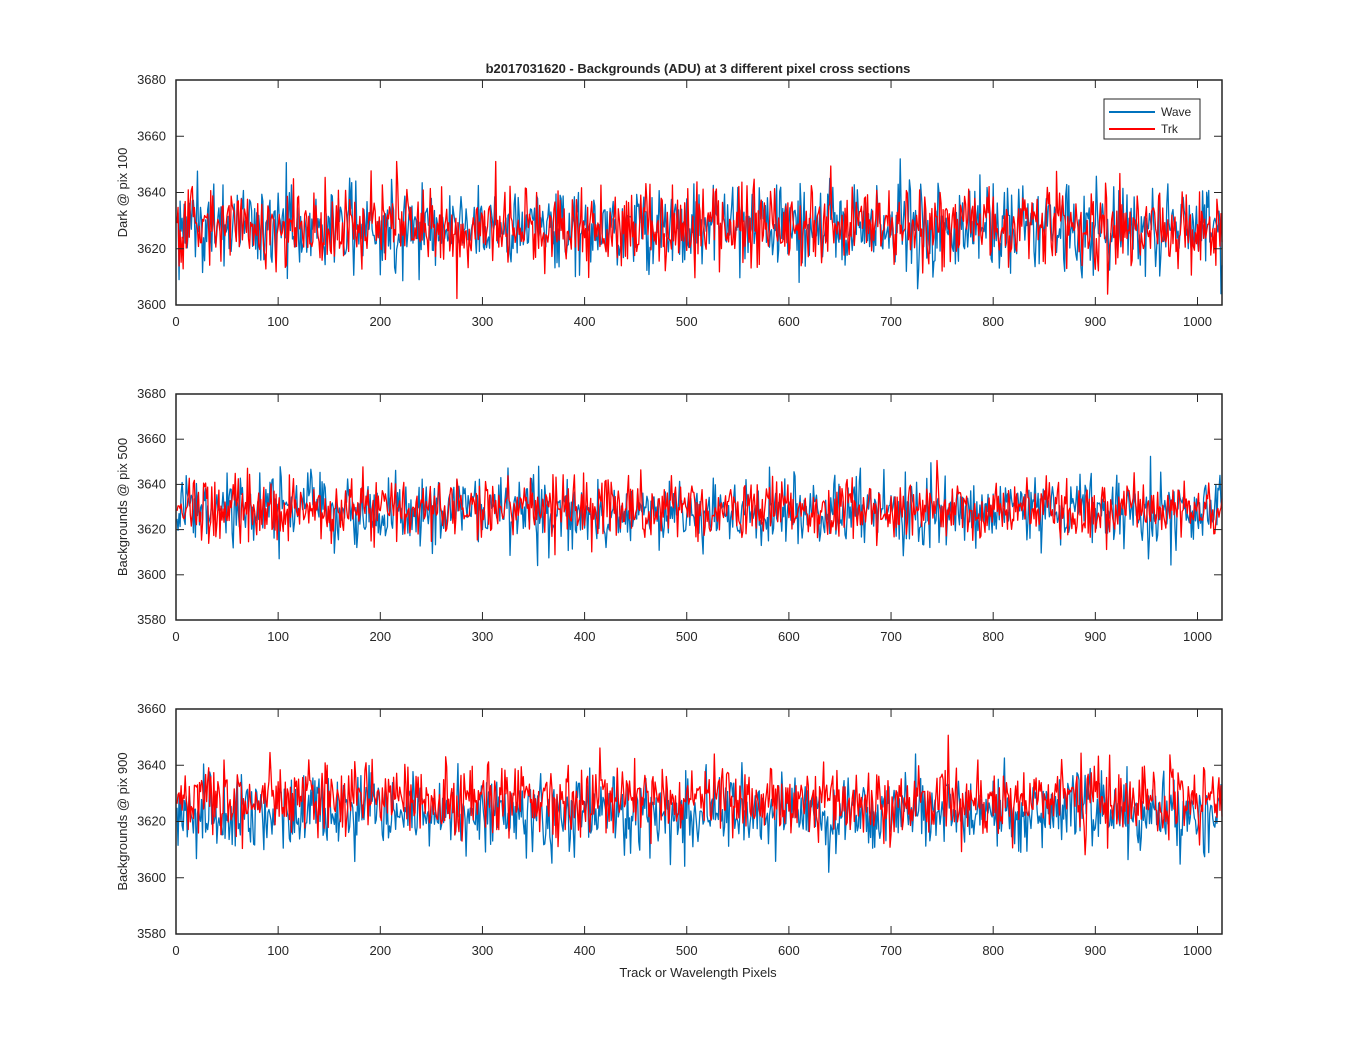 Image resolution: width=1350 pixels, height=1055 pixels. I want to click on x-tick-label-3-10: 1000, so click(1197, 950).